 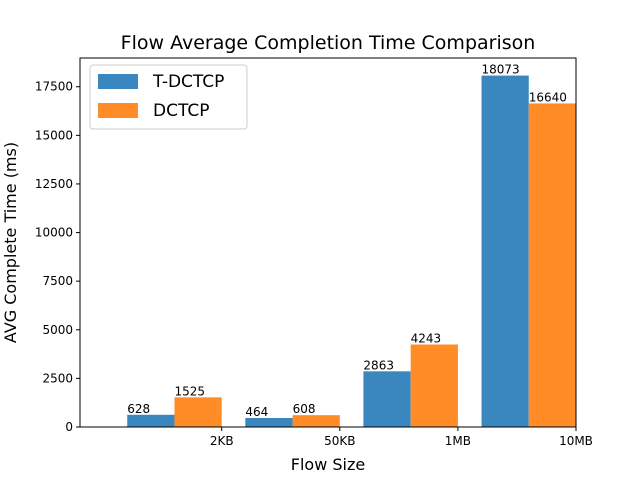 What do you see at coordinates (269, 422) in the screenshot?
I see `bar-t-dctcp-50kb` at bounding box center [269, 422].